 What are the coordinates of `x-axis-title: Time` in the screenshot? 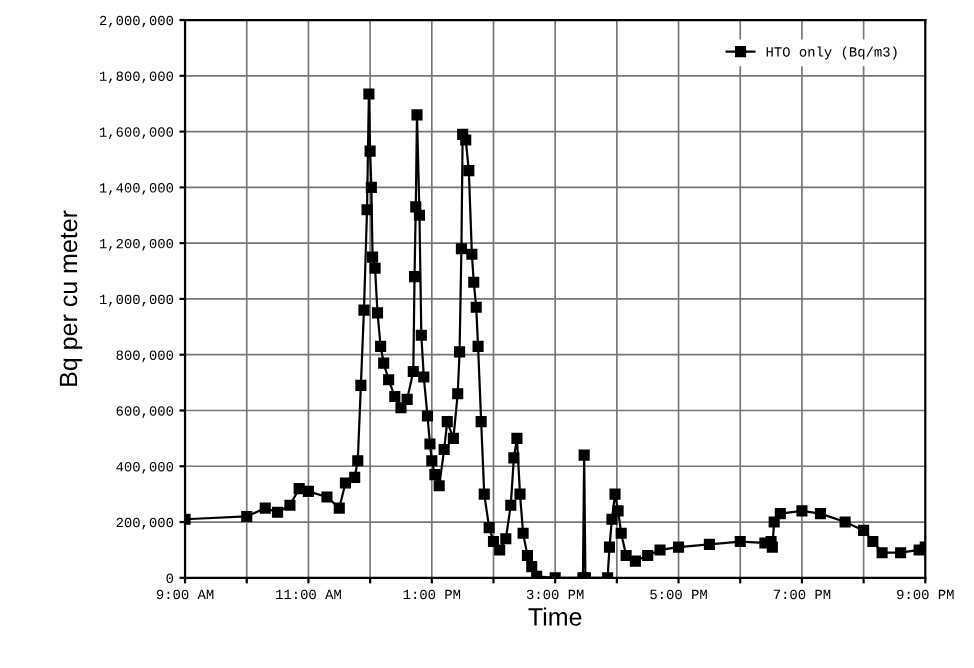 It's located at (555, 616).